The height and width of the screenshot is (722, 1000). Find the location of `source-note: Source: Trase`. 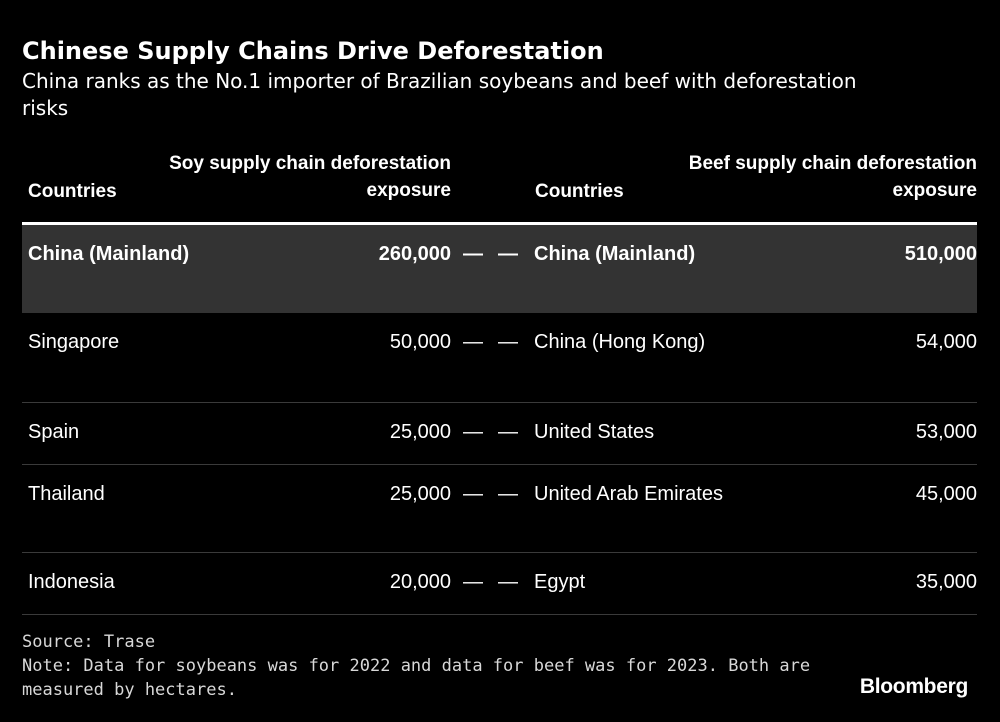

source-note: Source: Trase is located at coordinates (89, 642).